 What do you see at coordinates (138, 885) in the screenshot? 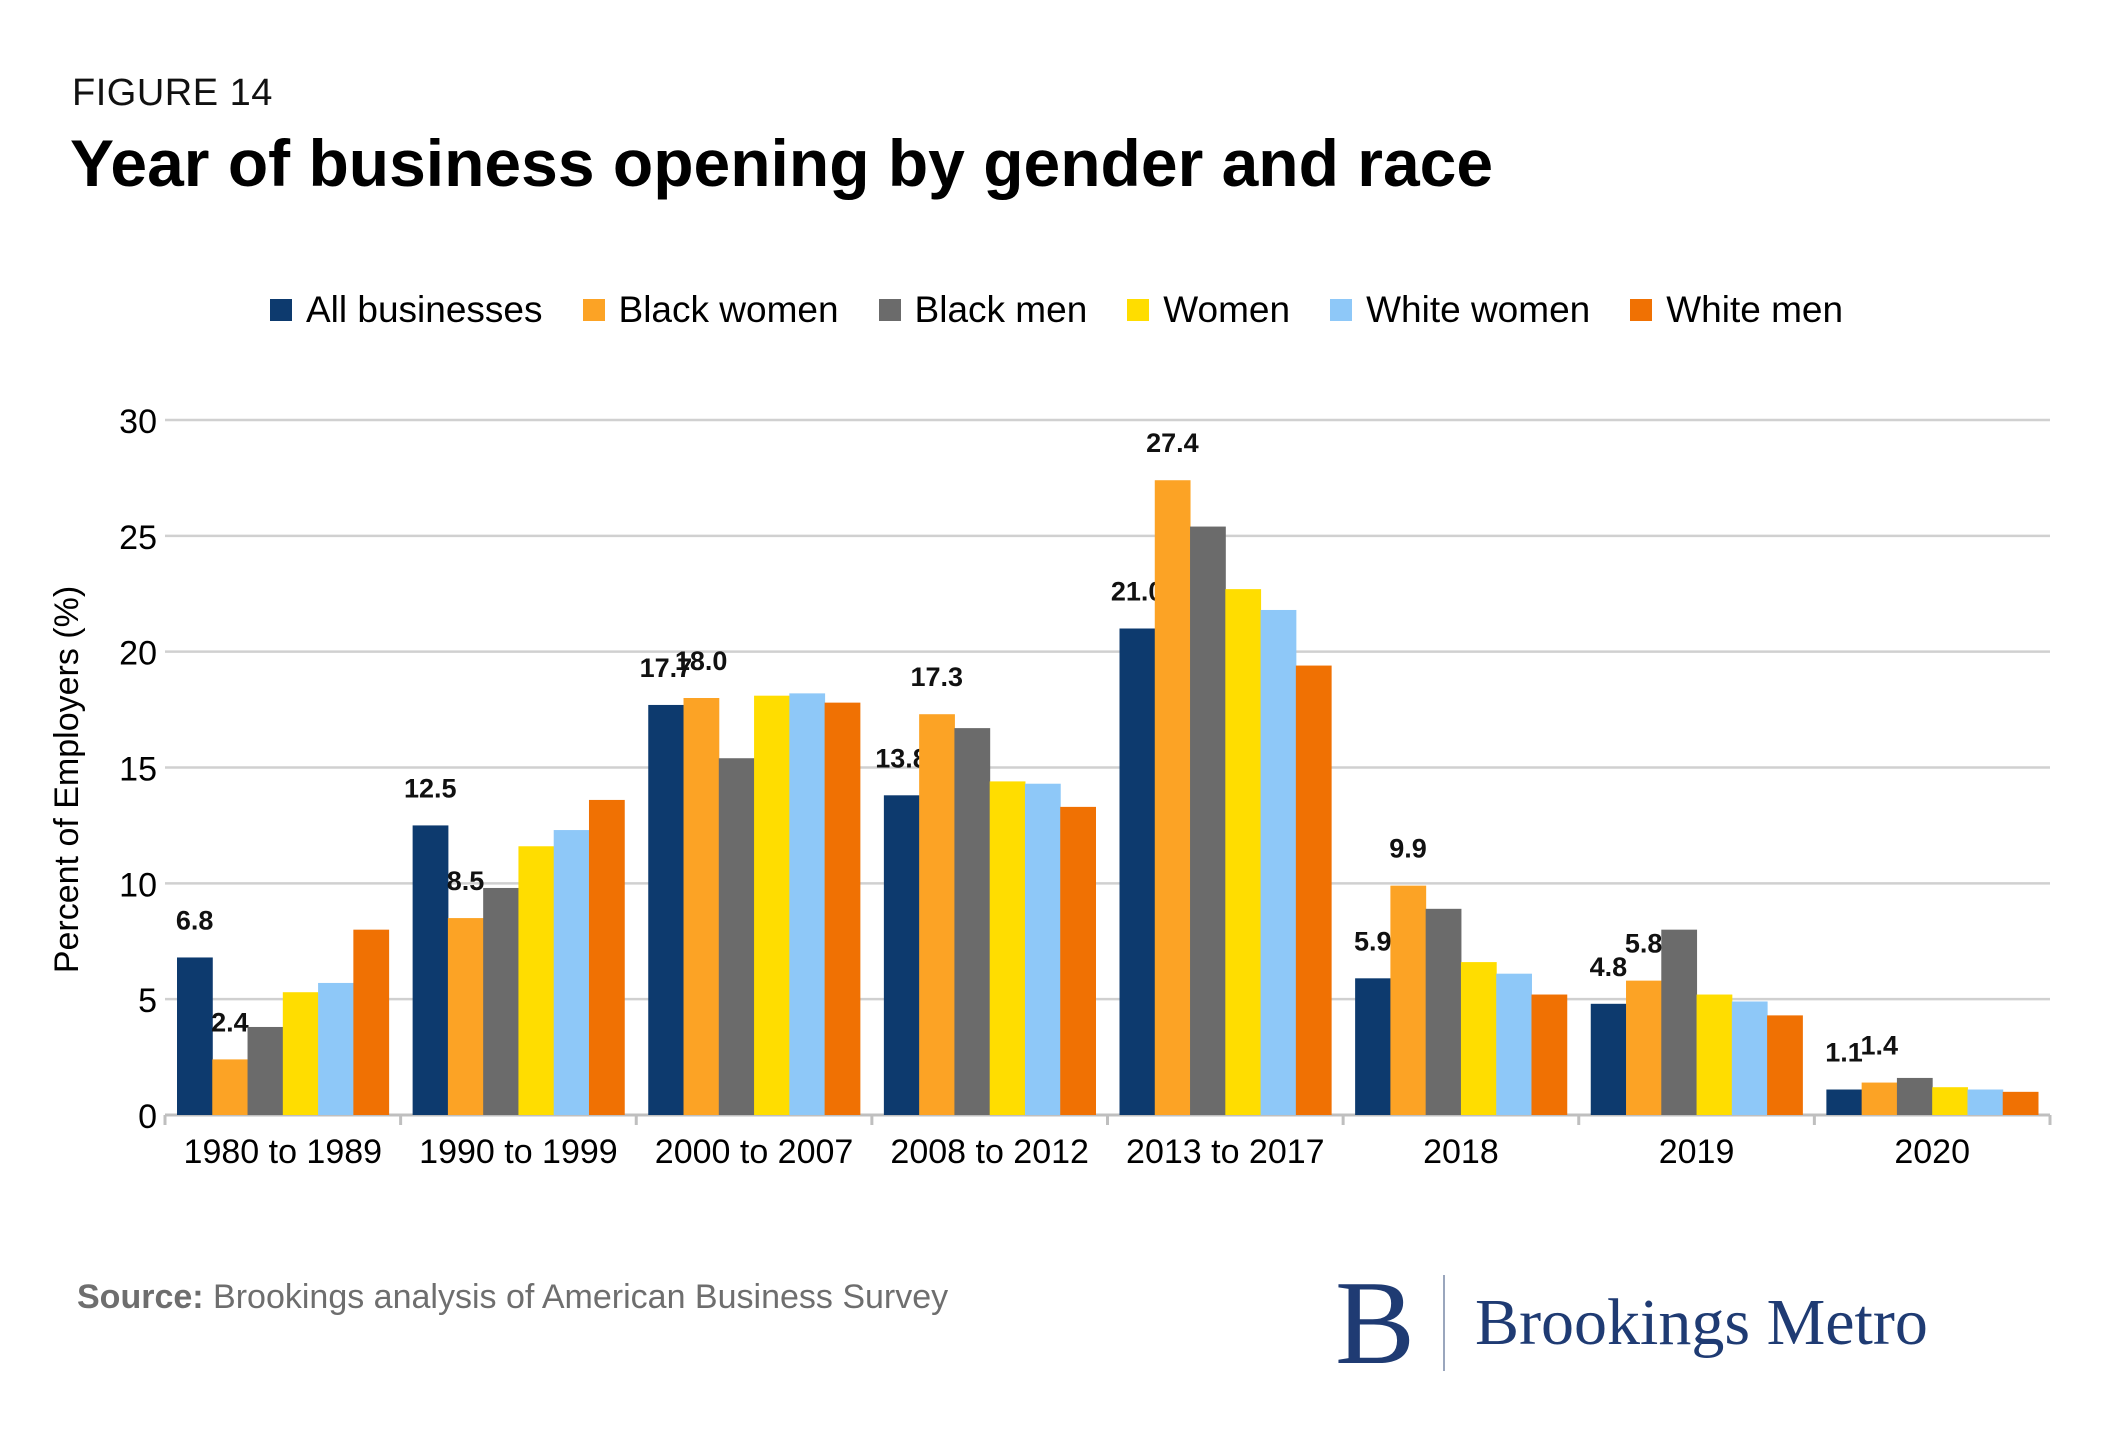
I see `y-tick-label: 10` at bounding box center [138, 885].